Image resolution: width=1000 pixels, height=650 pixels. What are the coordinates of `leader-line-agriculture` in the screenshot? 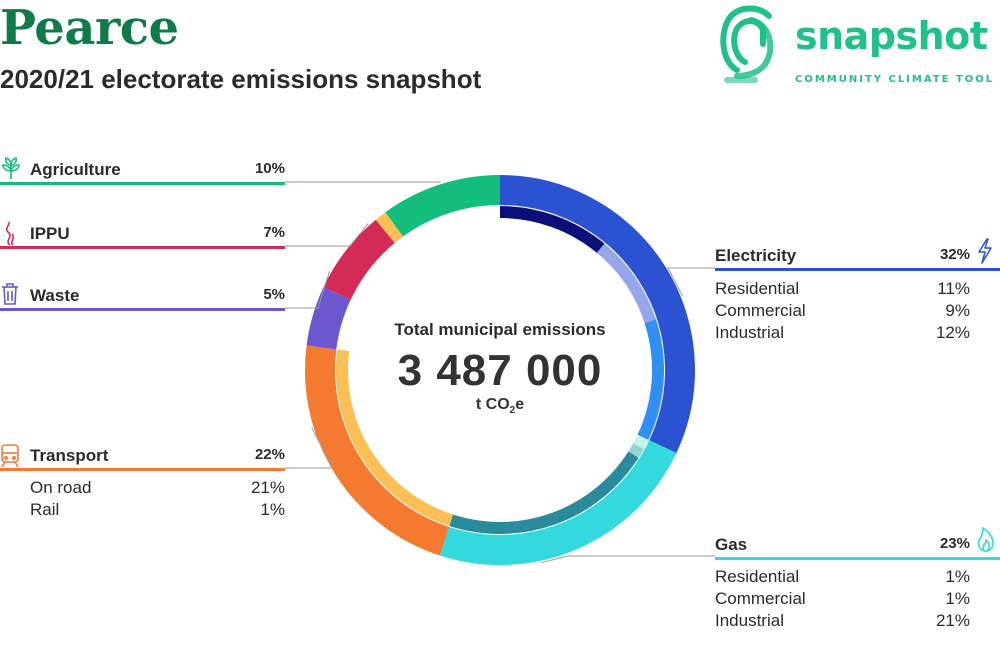 It's located at (363, 182).